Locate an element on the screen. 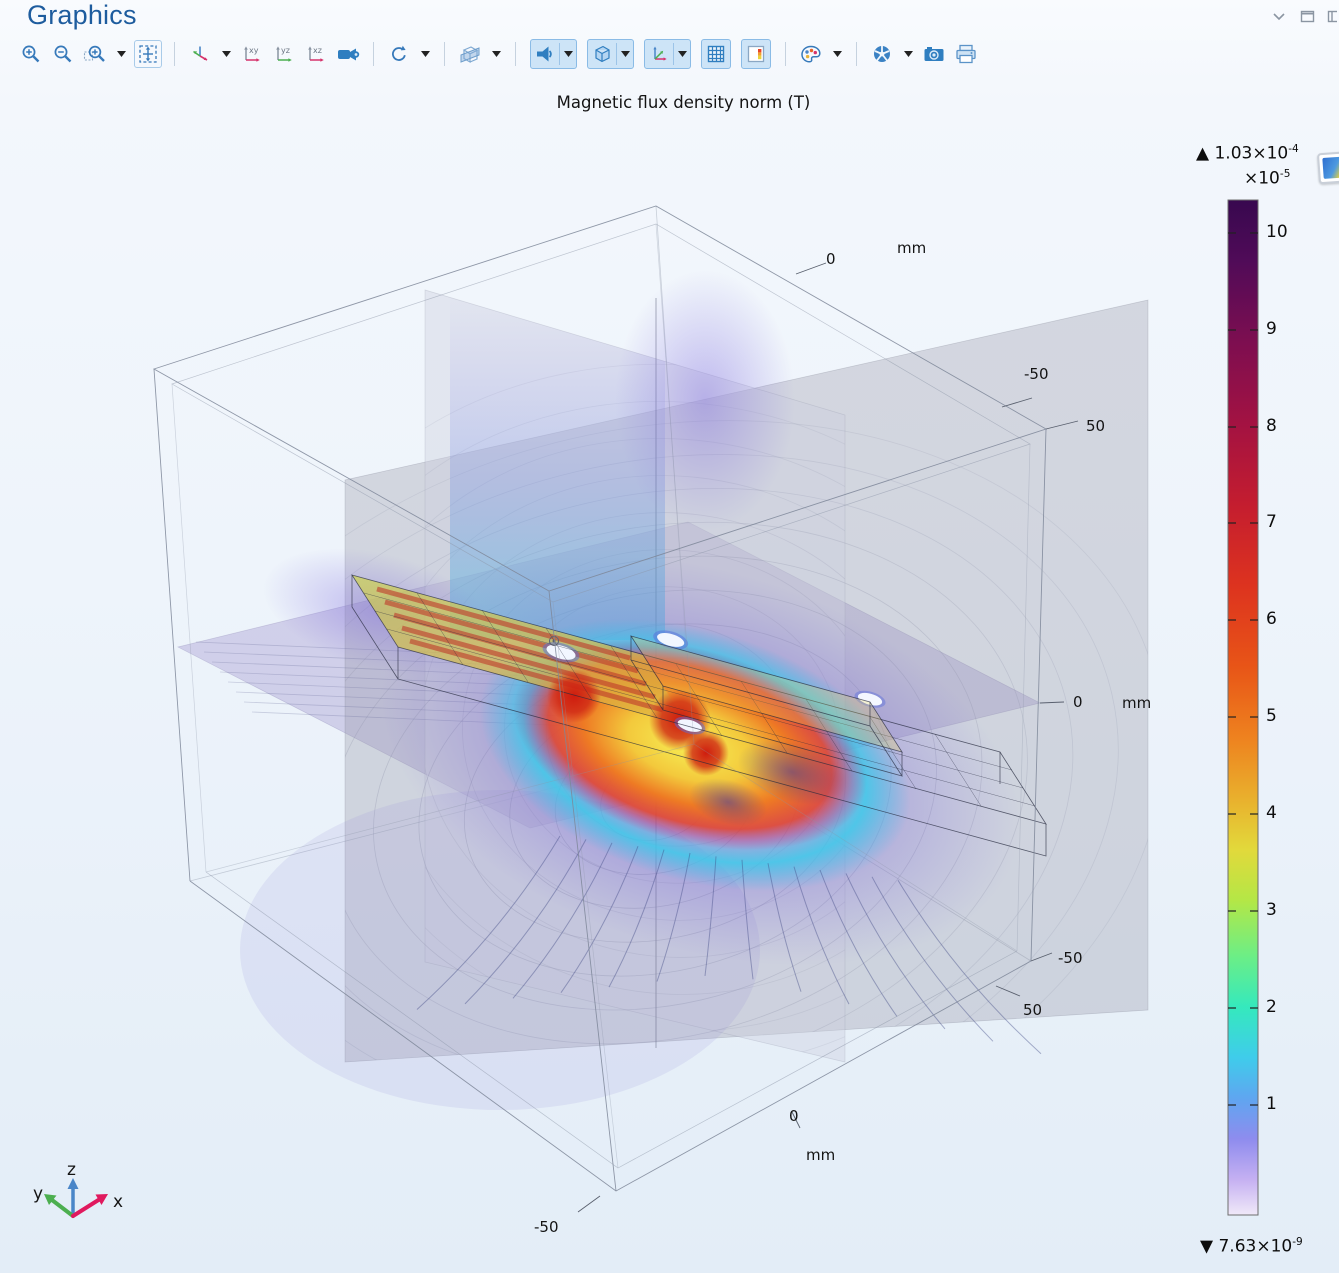 The width and height of the screenshot is (1339, 1273). violet-plume is located at coordinates (705, 400).